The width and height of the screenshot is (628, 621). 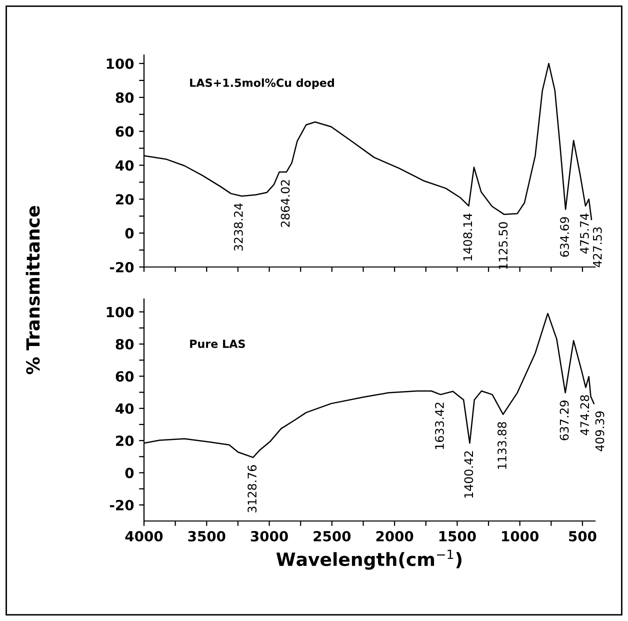 What do you see at coordinates (469, 474) in the screenshot?
I see `annotation: 1400.42` at bounding box center [469, 474].